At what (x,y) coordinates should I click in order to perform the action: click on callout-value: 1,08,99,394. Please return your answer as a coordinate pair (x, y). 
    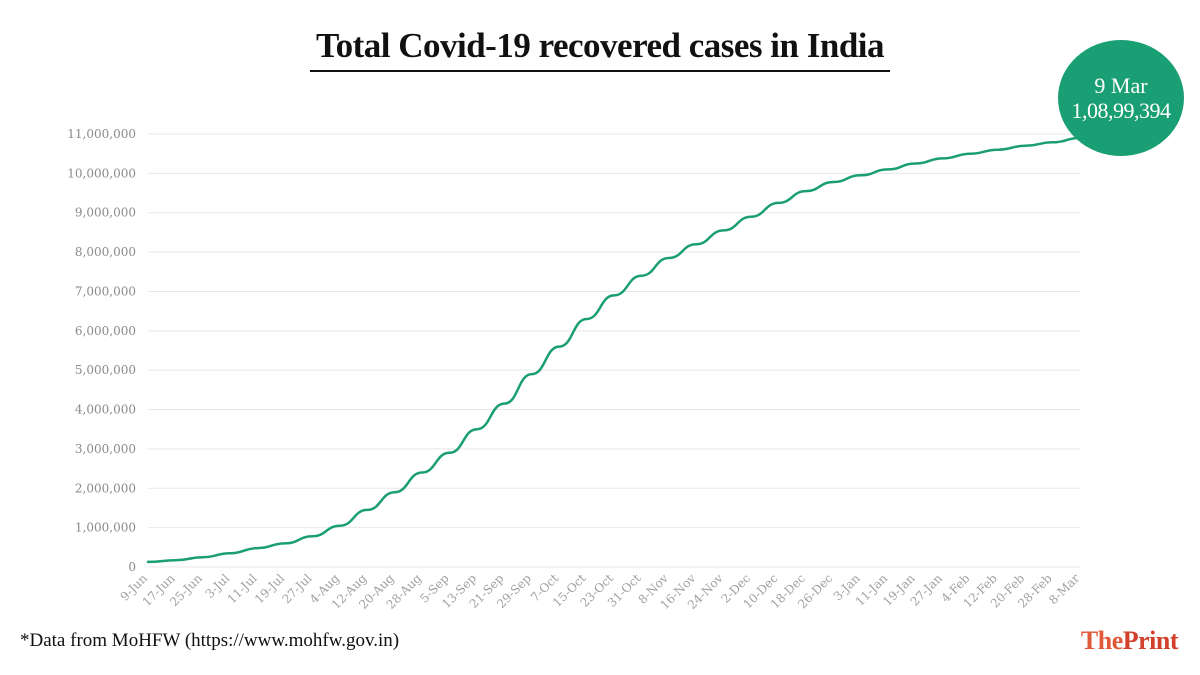
    Looking at the image, I should click on (1121, 110).